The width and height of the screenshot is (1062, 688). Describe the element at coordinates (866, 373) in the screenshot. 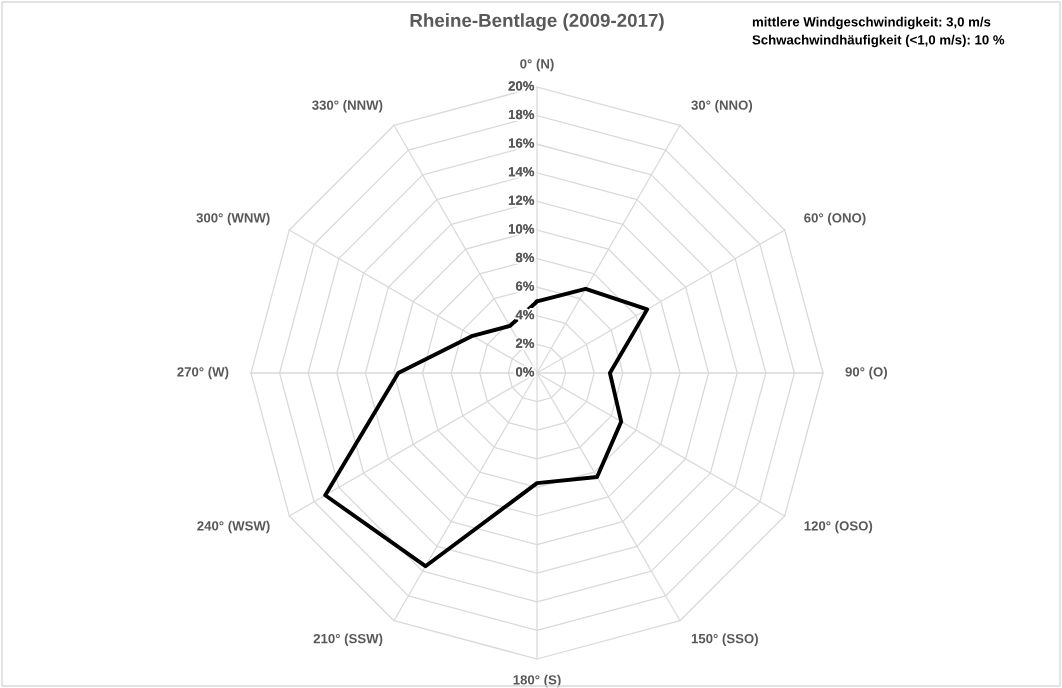

I see `spoke-label: 90° (O)` at that location.